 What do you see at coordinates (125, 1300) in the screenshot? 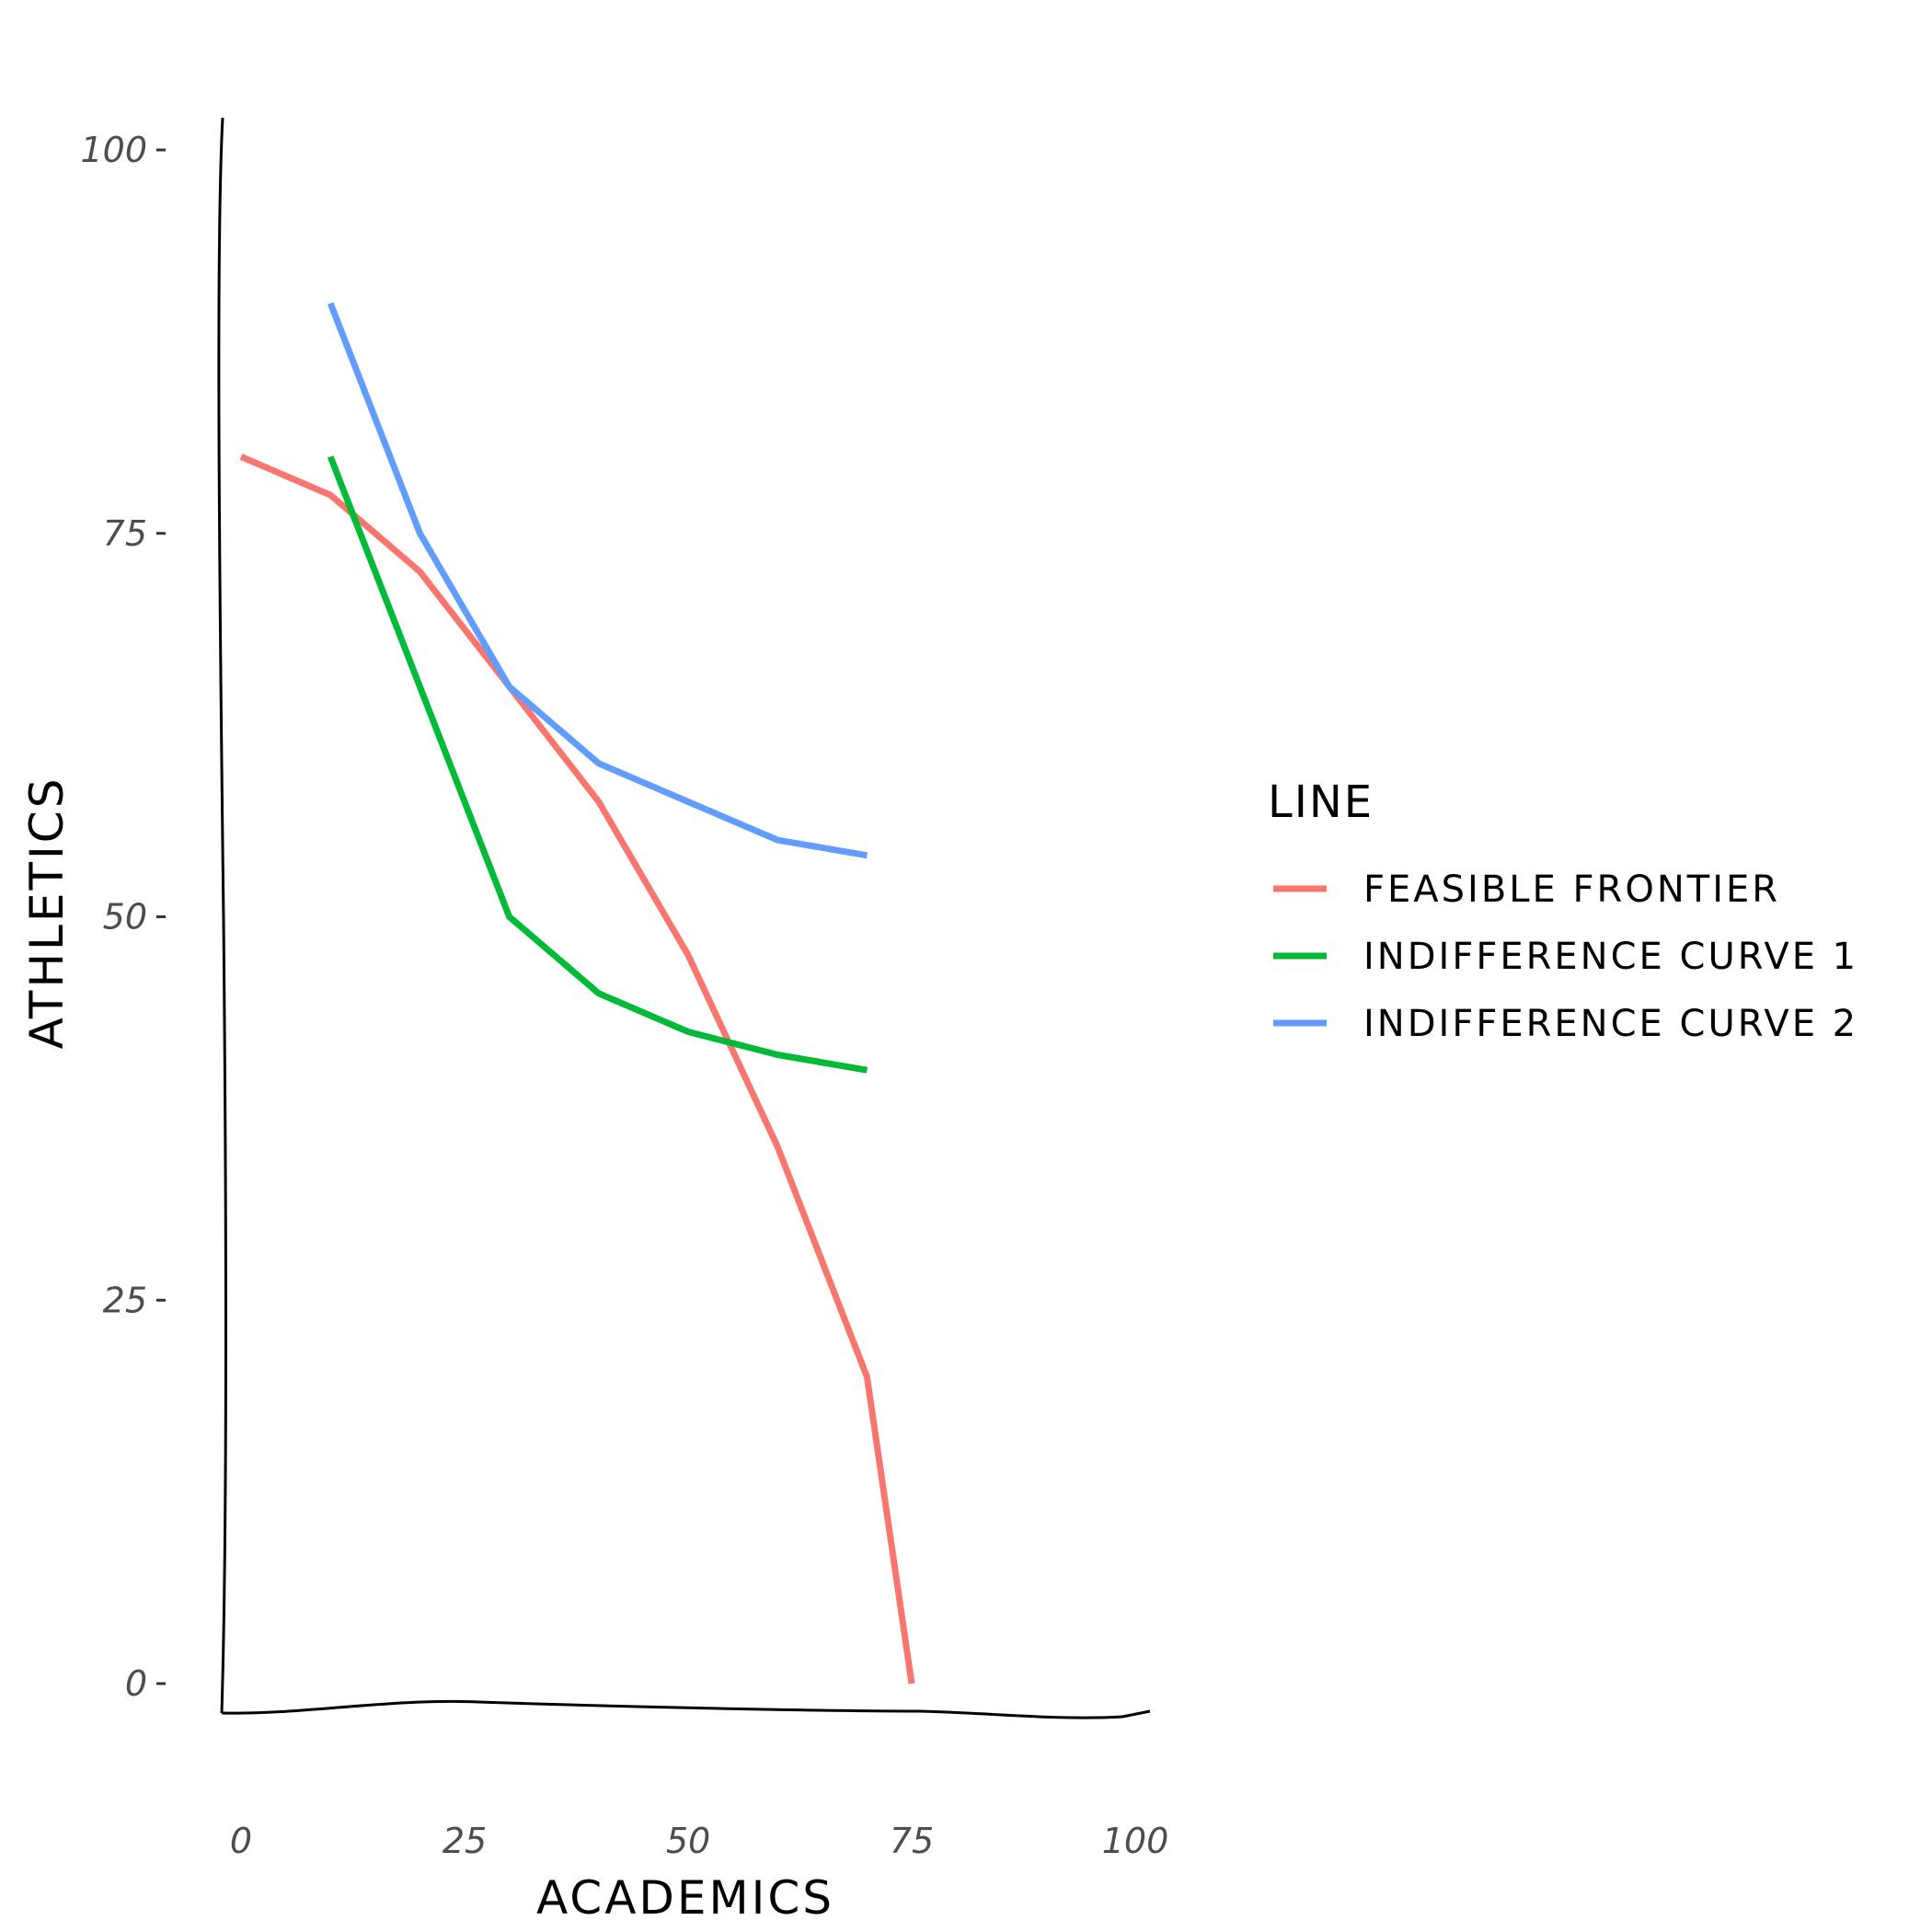
I see `y-tick-label: 25` at bounding box center [125, 1300].